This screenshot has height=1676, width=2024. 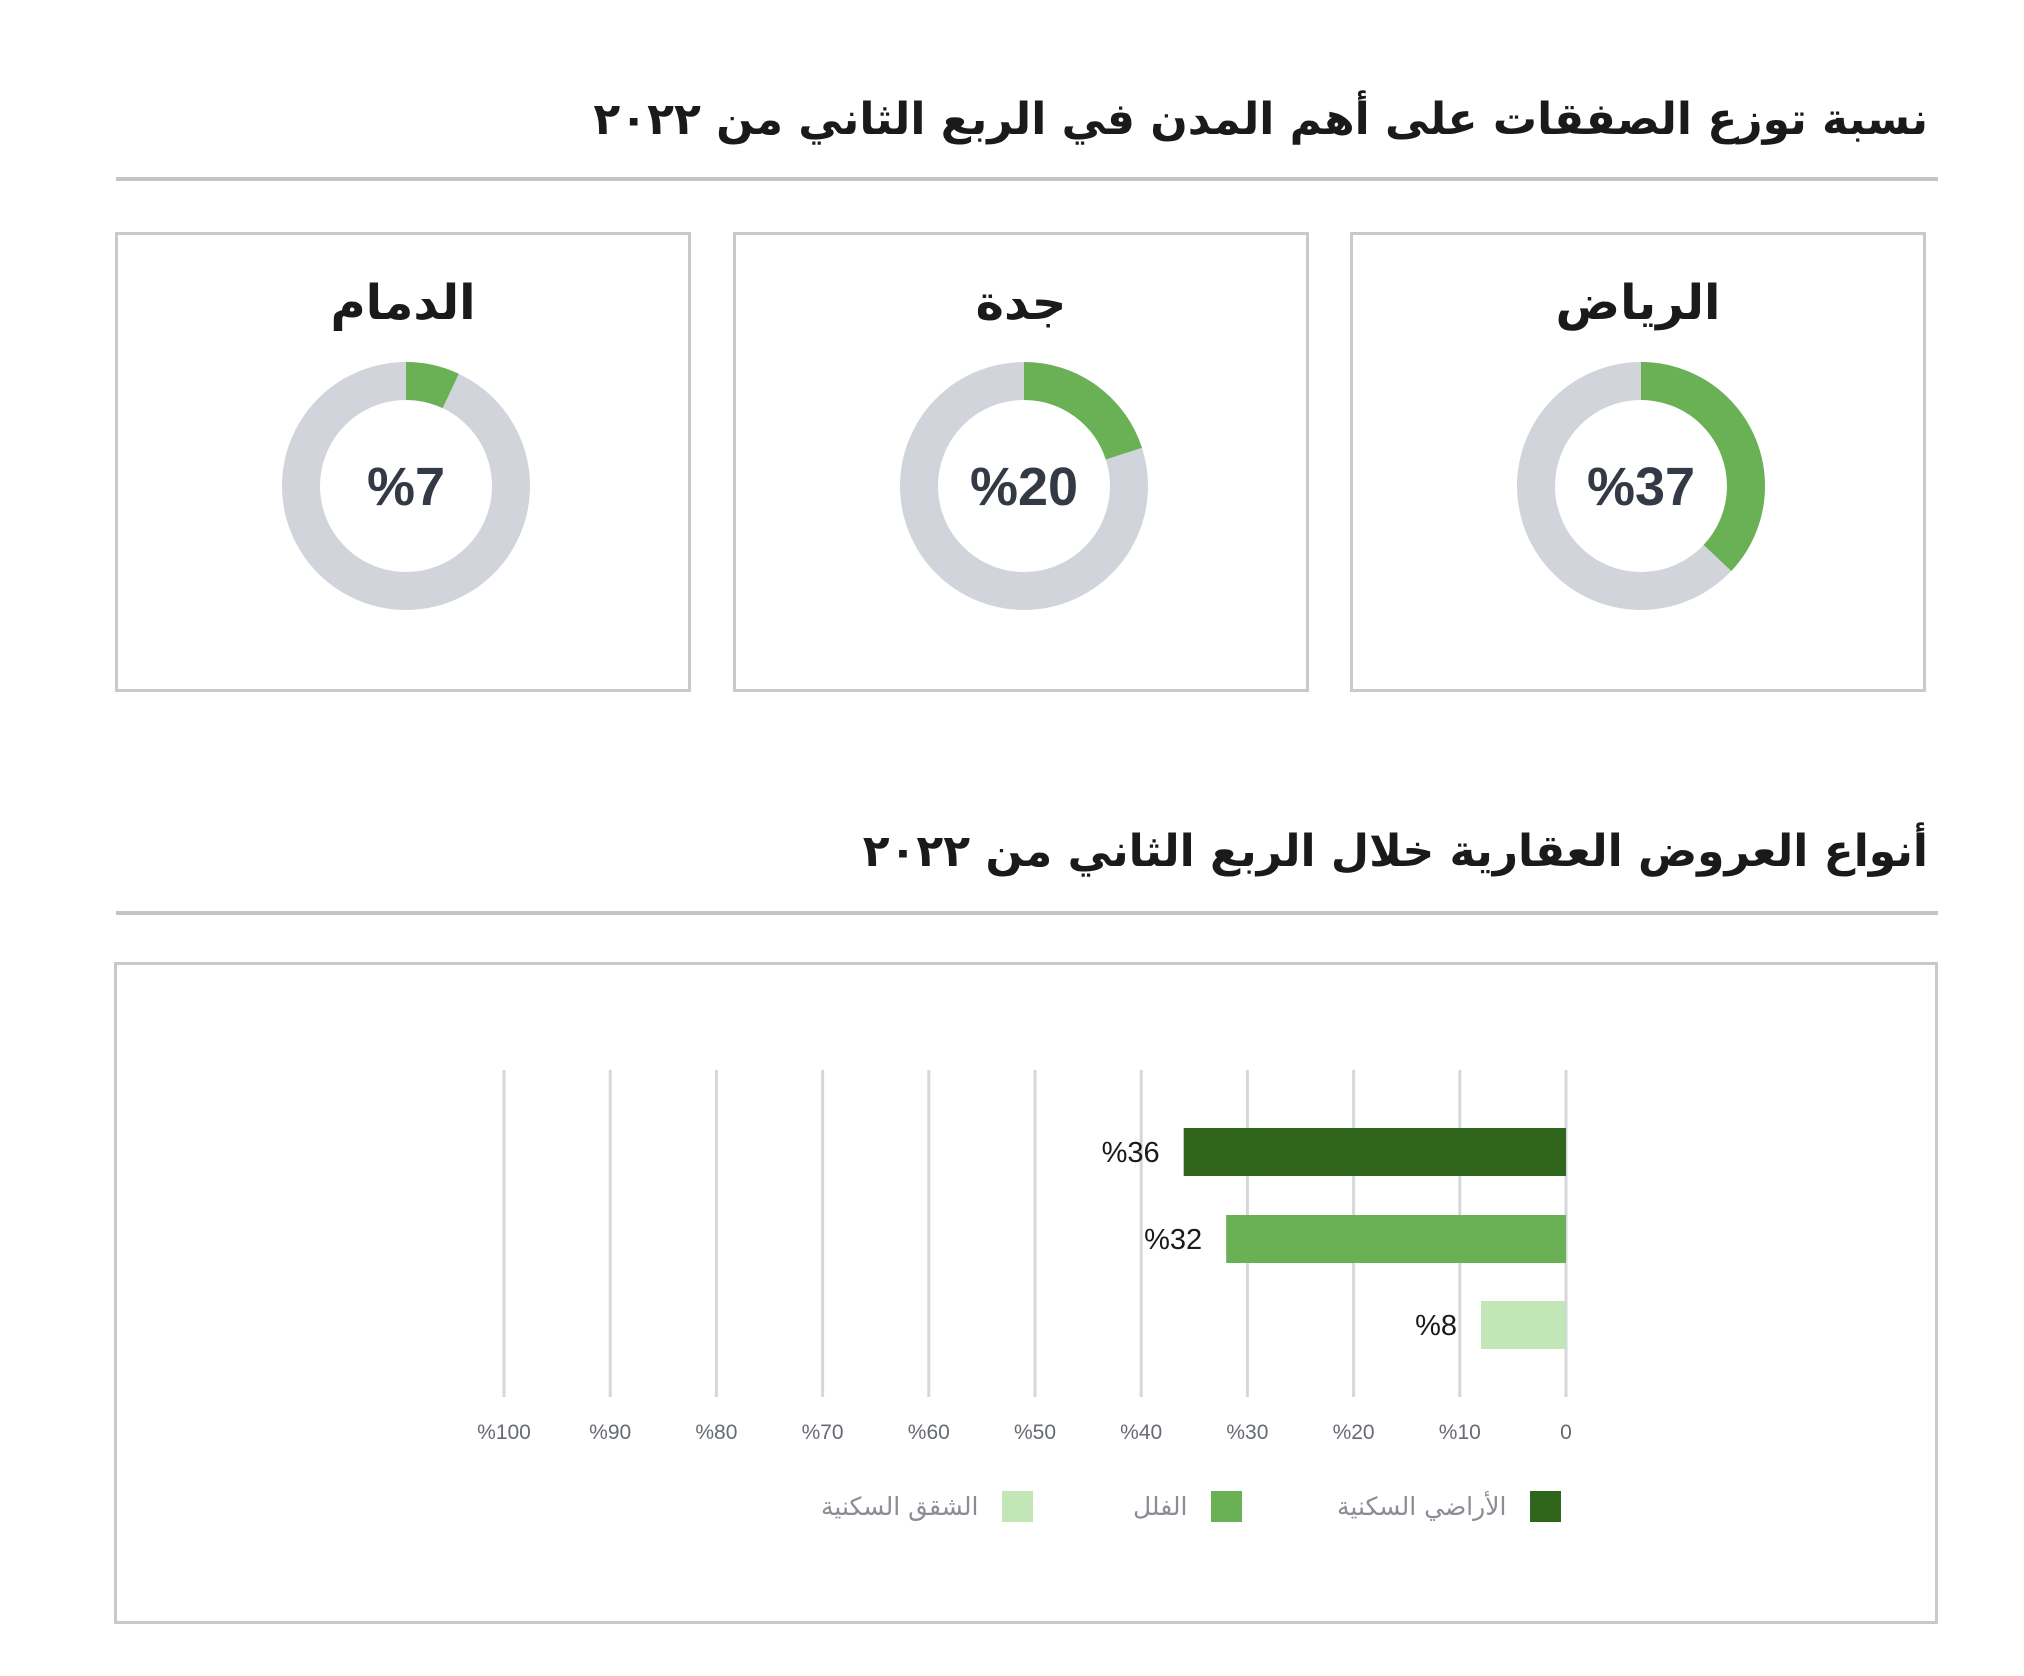 I want to click on donut-section-divider, so click(x=1027, y=179).